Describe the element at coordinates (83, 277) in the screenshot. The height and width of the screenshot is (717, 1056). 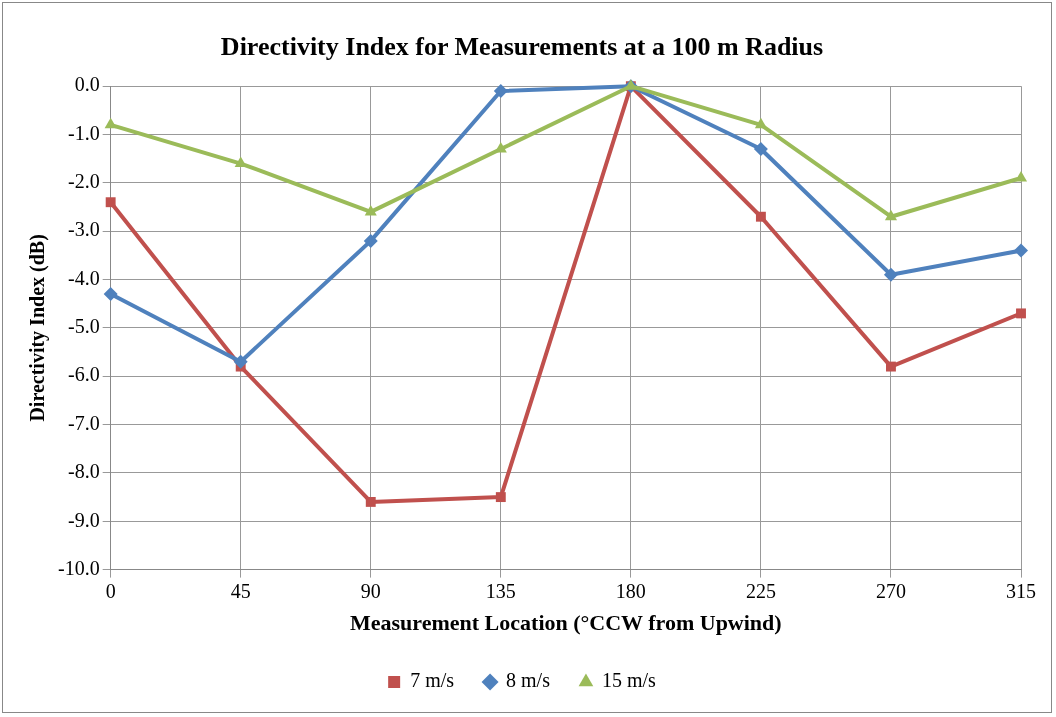
I see `y-tick-label: -4.0` at that location.